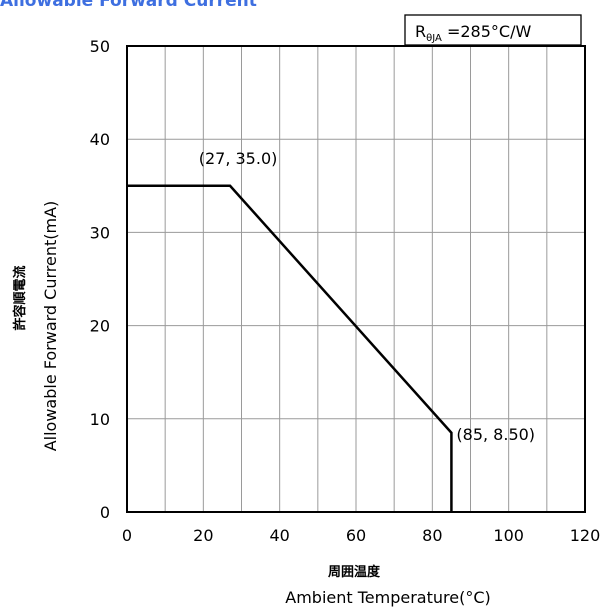 Image resolution: width=603 pixels, height=607 pixels. I want to click on legend-subscript: θJA, so click(434, 38).